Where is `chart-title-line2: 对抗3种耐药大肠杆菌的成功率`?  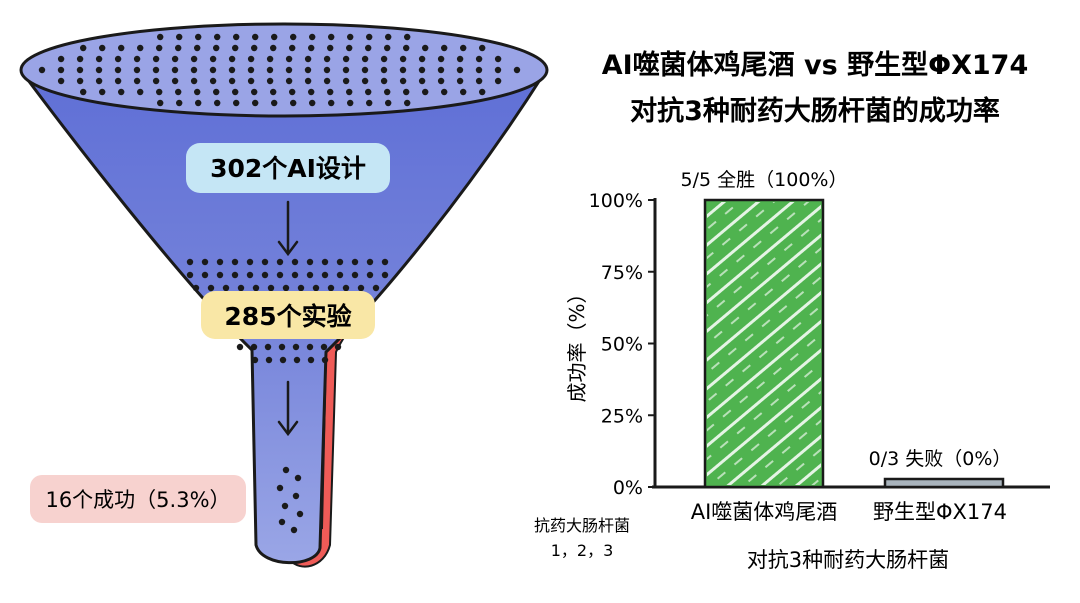 chart-title-line2: 对抗3种耐药大肠杆菌的成功率 is located at coordinates (815, 111).